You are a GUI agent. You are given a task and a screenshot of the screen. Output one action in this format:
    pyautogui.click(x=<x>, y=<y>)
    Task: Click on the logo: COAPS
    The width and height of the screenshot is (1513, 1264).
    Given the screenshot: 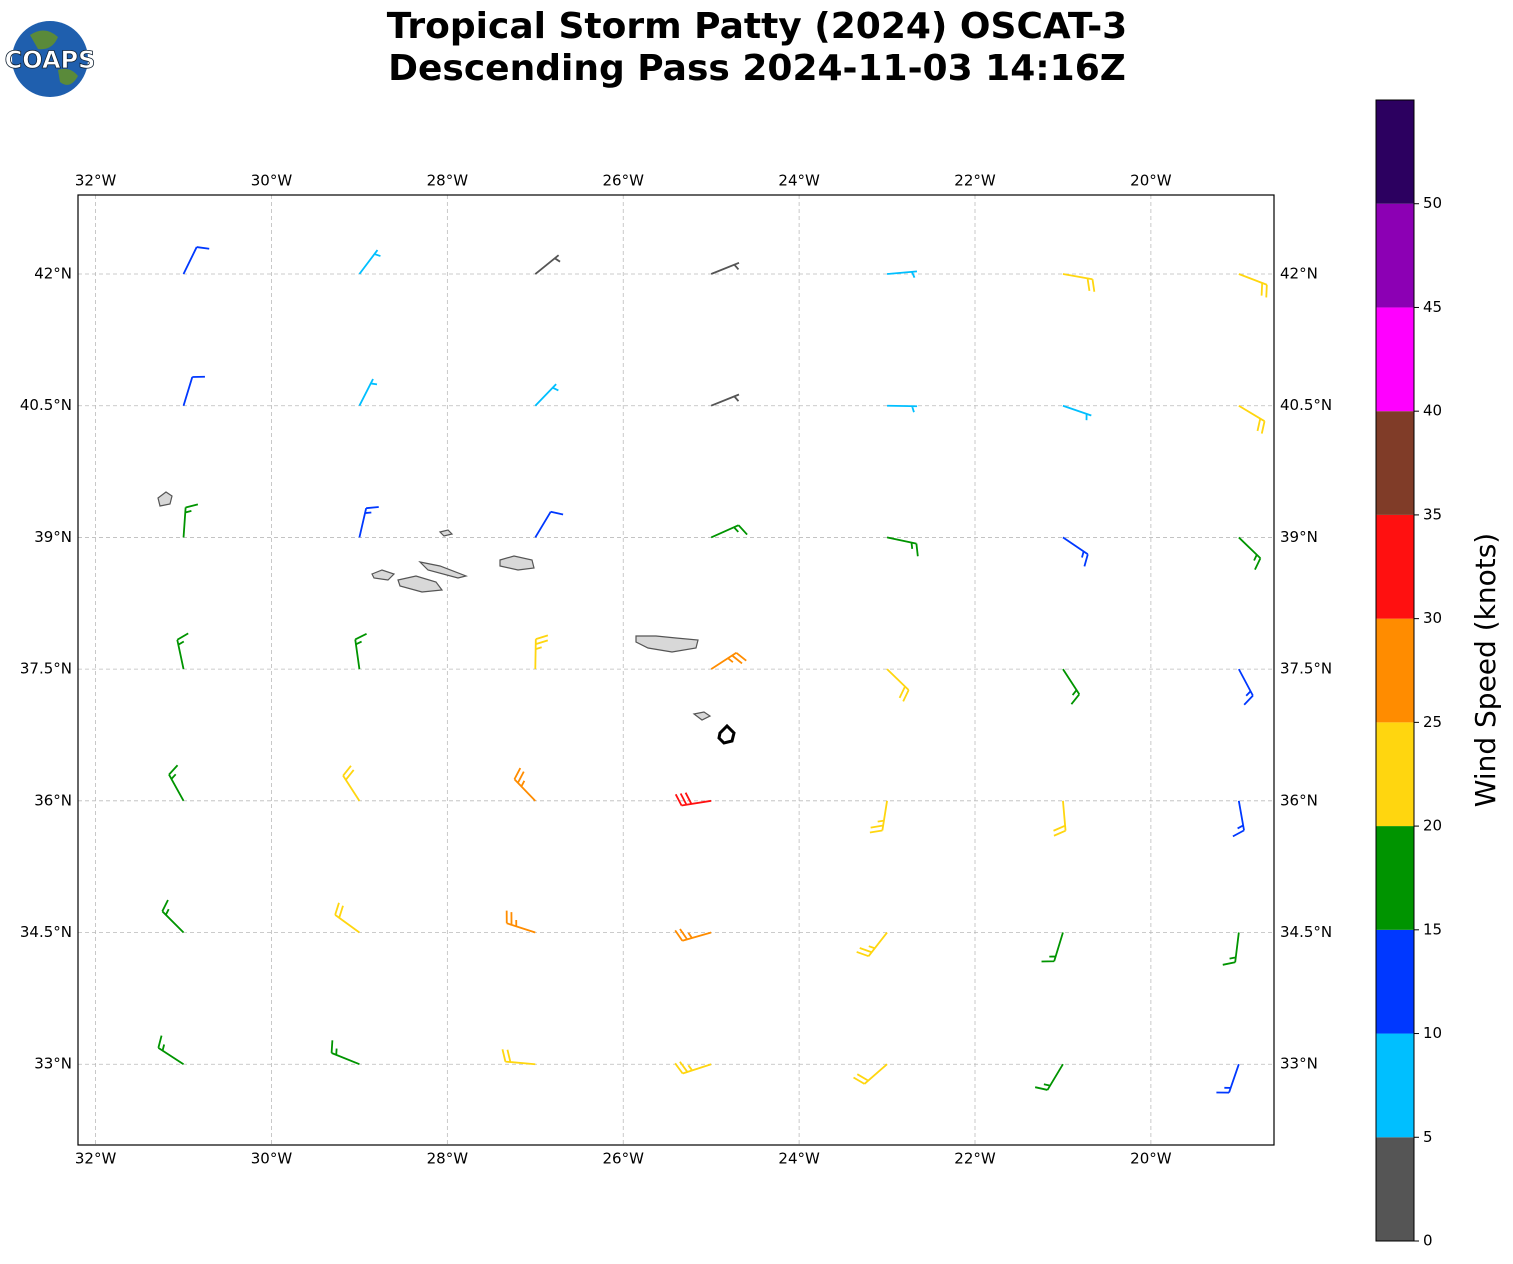 What is the action you would take?
    pyautogui.click(x=50, y=59)
    